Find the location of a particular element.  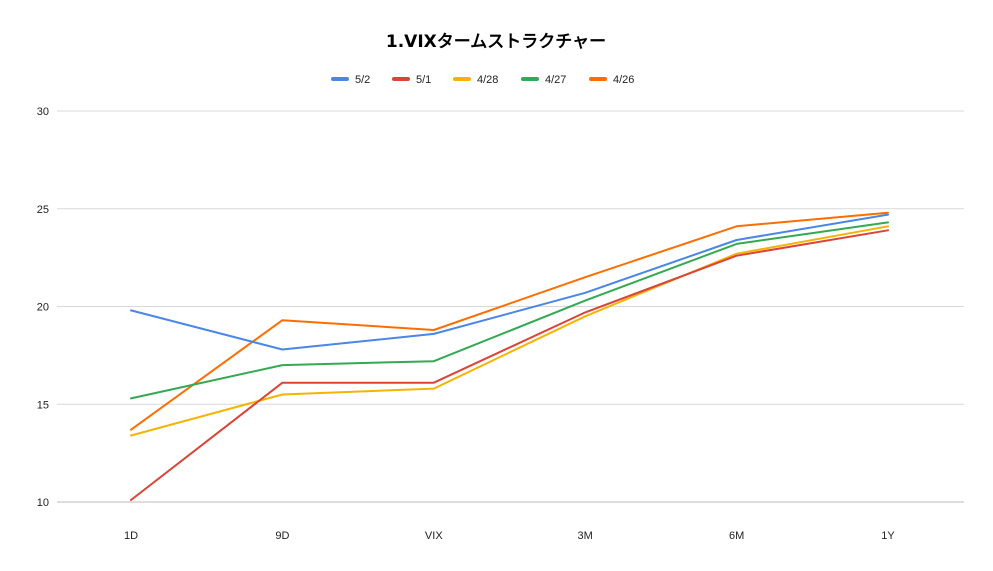

legend-item: 5/1 is located at coordinates (411, 80).